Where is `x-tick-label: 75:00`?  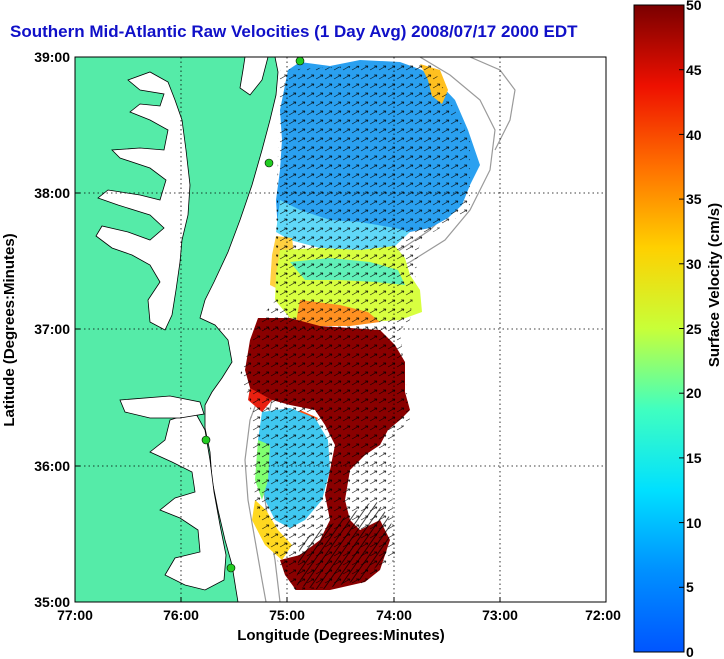 x-tick-label: 75:00 is located at coordinates (287, 615).